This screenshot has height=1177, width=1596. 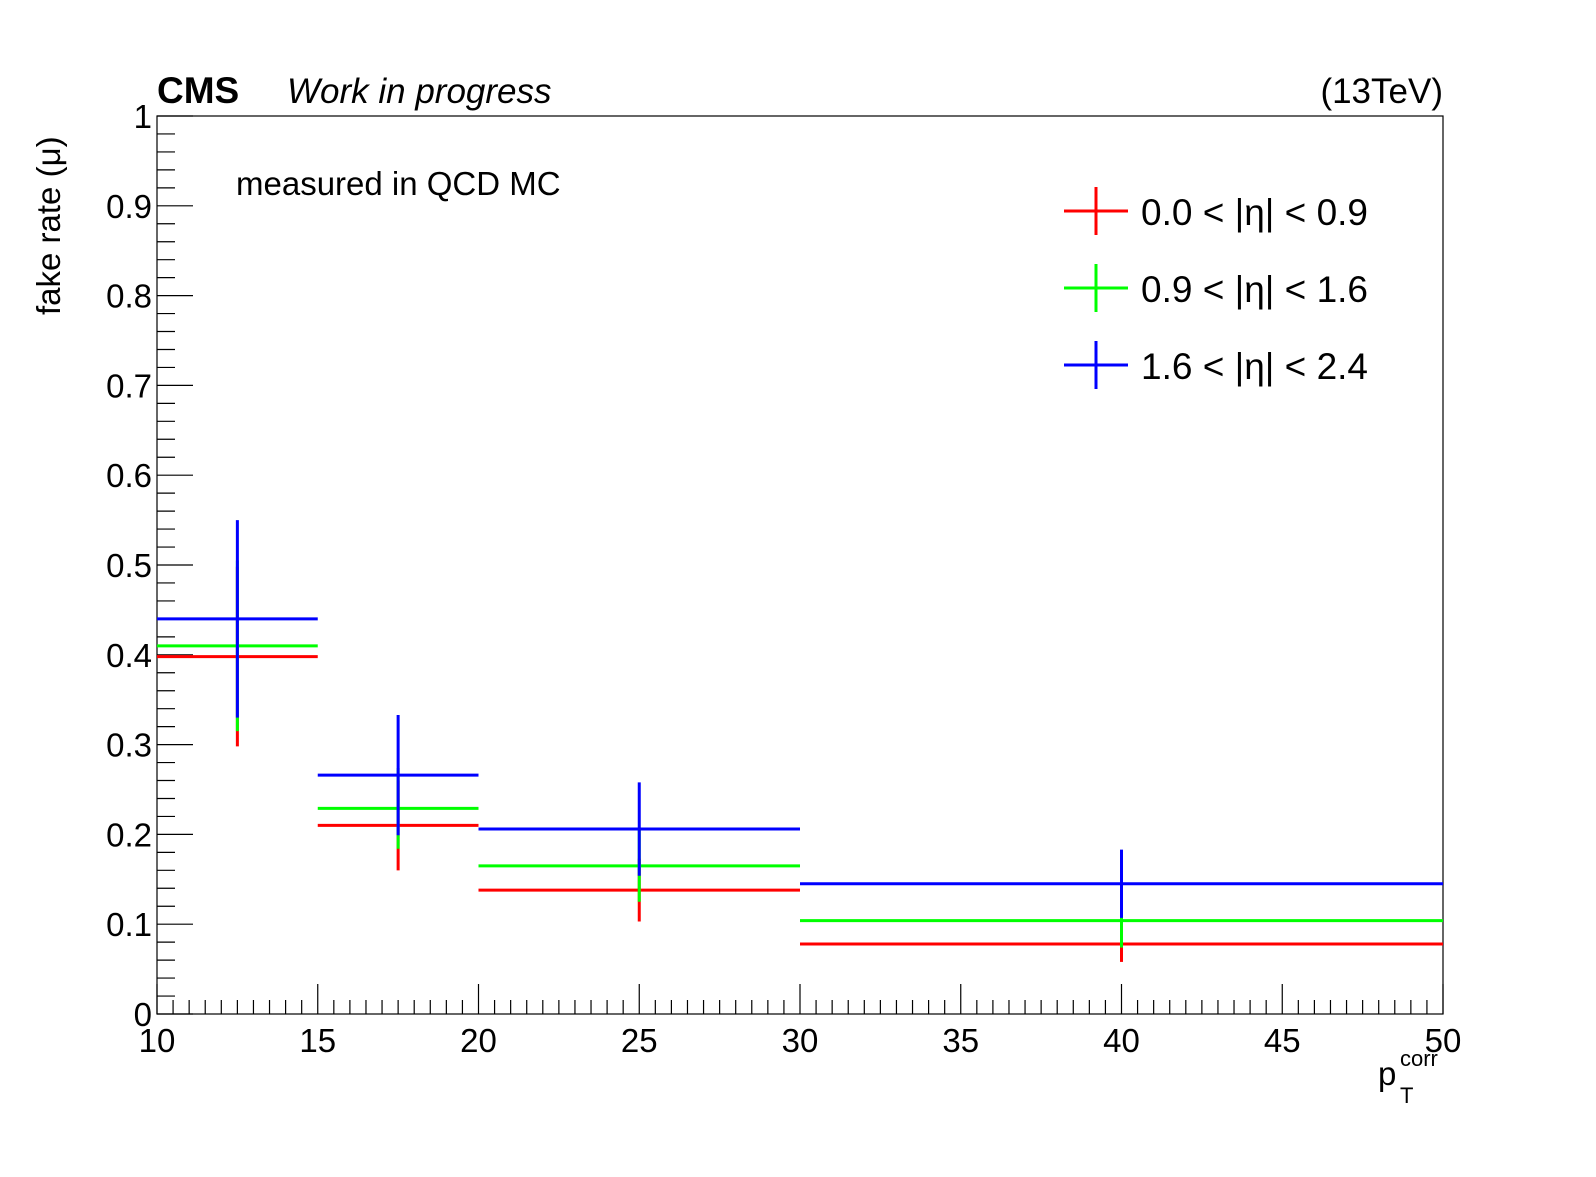 What do you see at coordinates (143, 1014) in the screenshot?
I see `y-tick-label: 0` at bounding box center [143, 1014].